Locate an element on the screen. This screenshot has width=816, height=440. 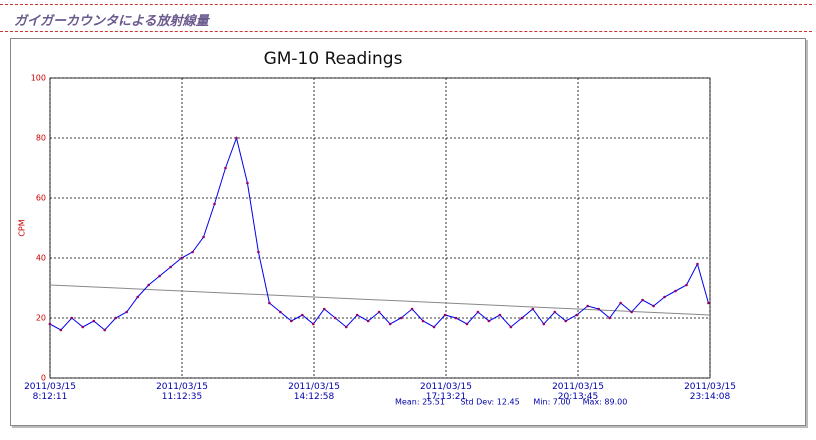
y-tick-label: 60 is located at coordinates (41, 198).